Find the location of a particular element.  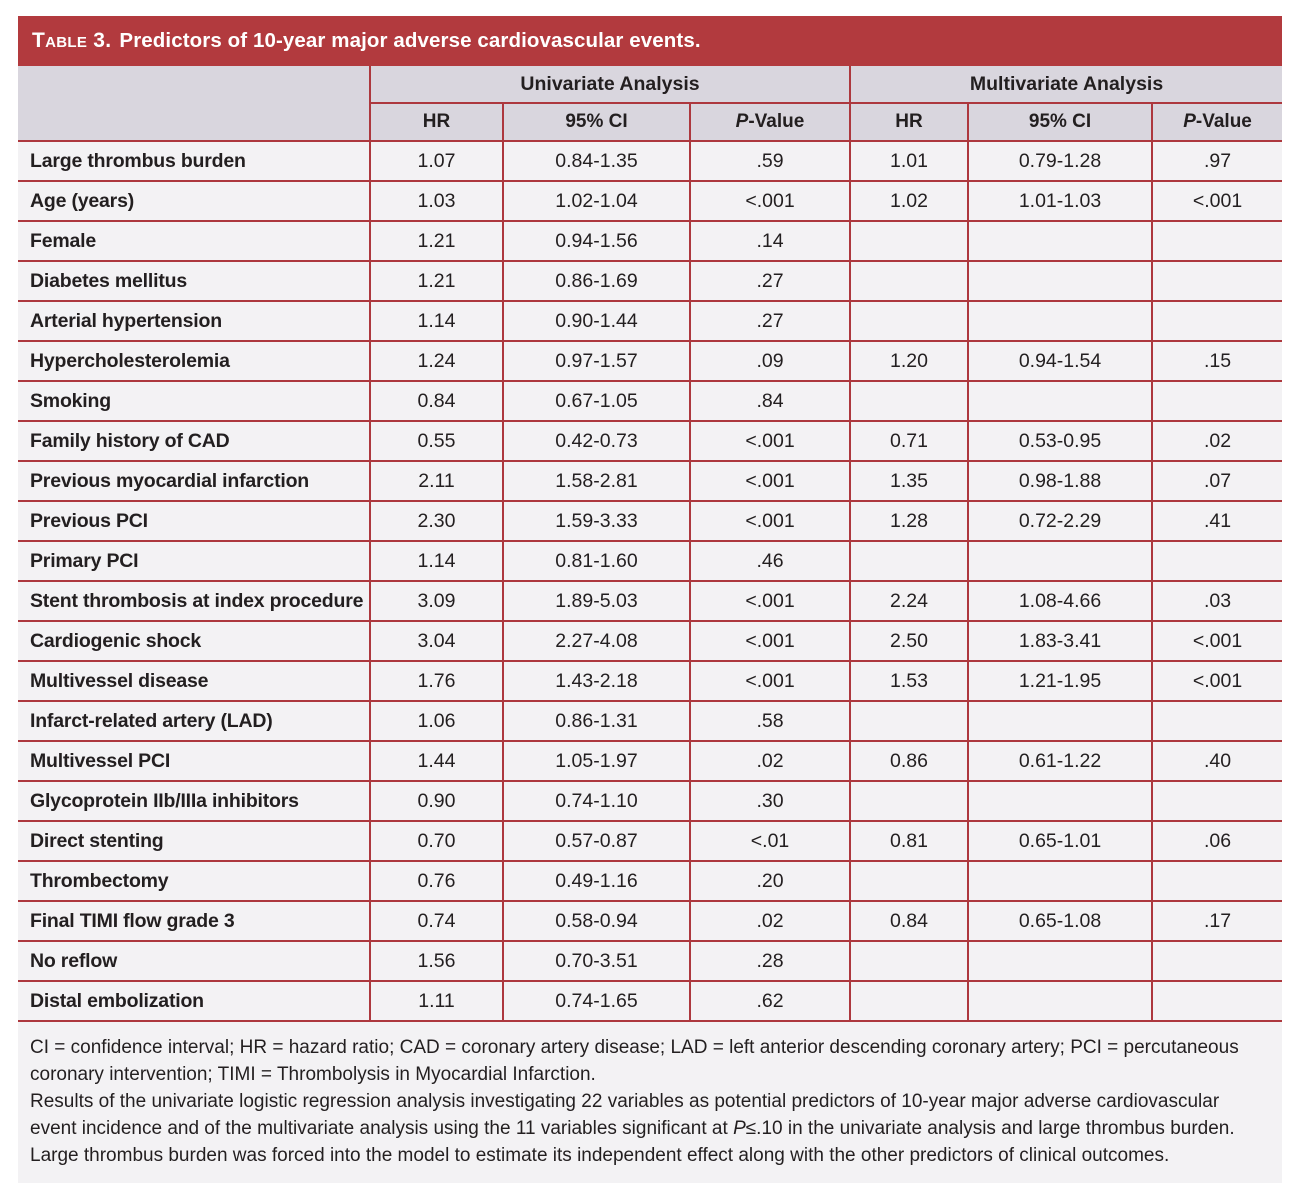

univariate-analysis-header: Univariate Analysis is located at coordinates (610, 85).